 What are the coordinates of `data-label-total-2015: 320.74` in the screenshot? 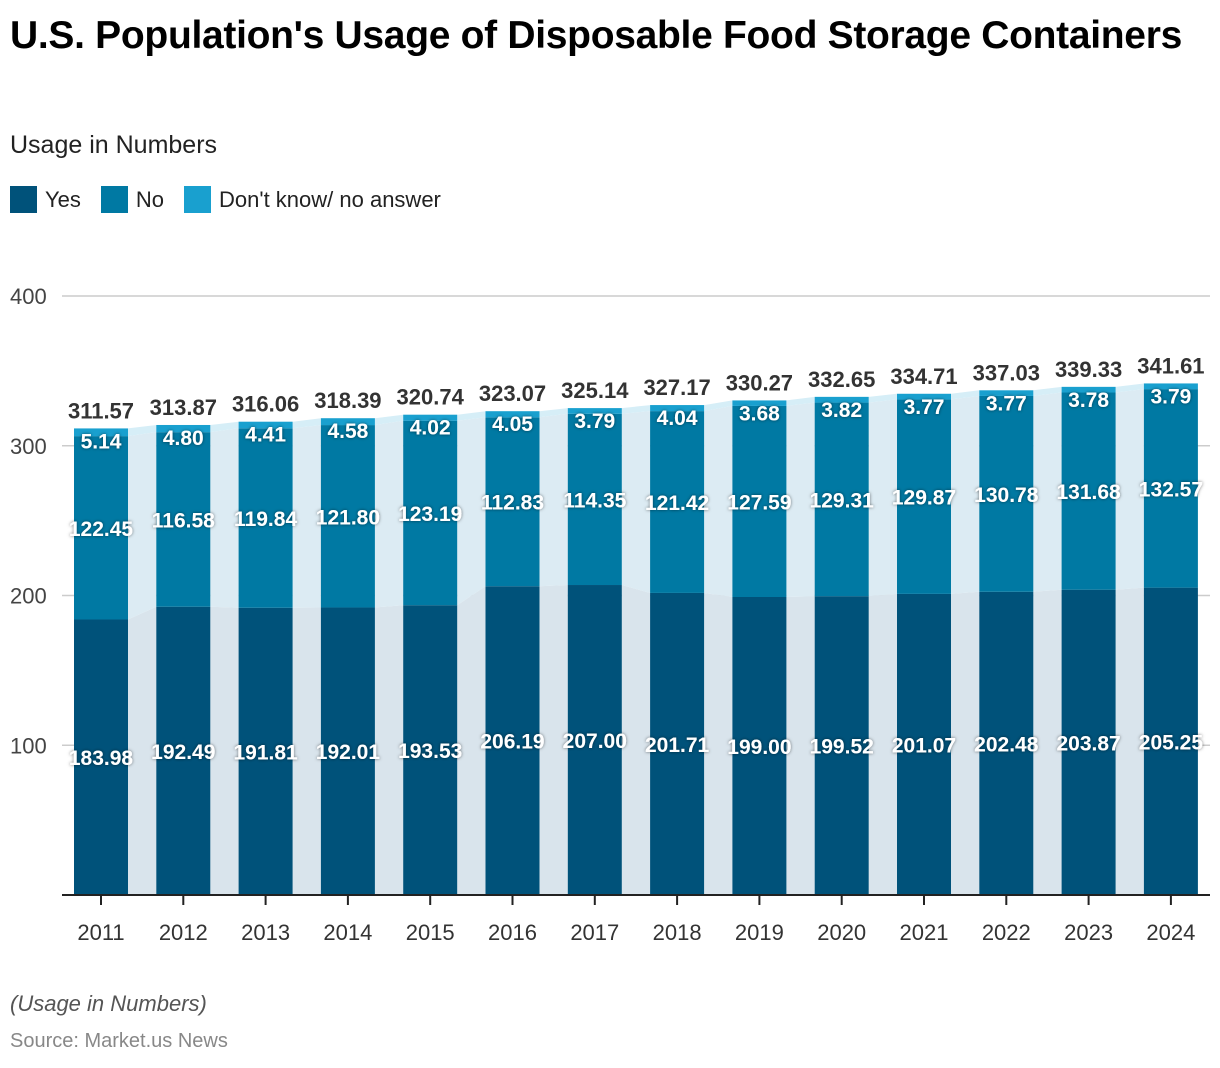 It's located at (431, 397).